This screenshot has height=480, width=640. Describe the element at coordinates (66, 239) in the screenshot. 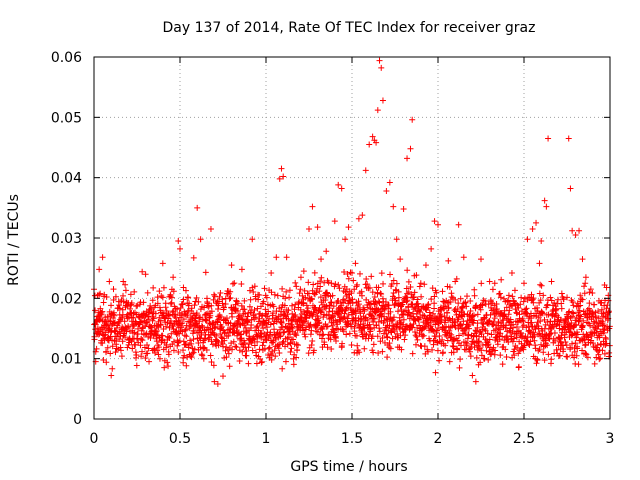

I see `y-tick-label: 0.03` at that location.